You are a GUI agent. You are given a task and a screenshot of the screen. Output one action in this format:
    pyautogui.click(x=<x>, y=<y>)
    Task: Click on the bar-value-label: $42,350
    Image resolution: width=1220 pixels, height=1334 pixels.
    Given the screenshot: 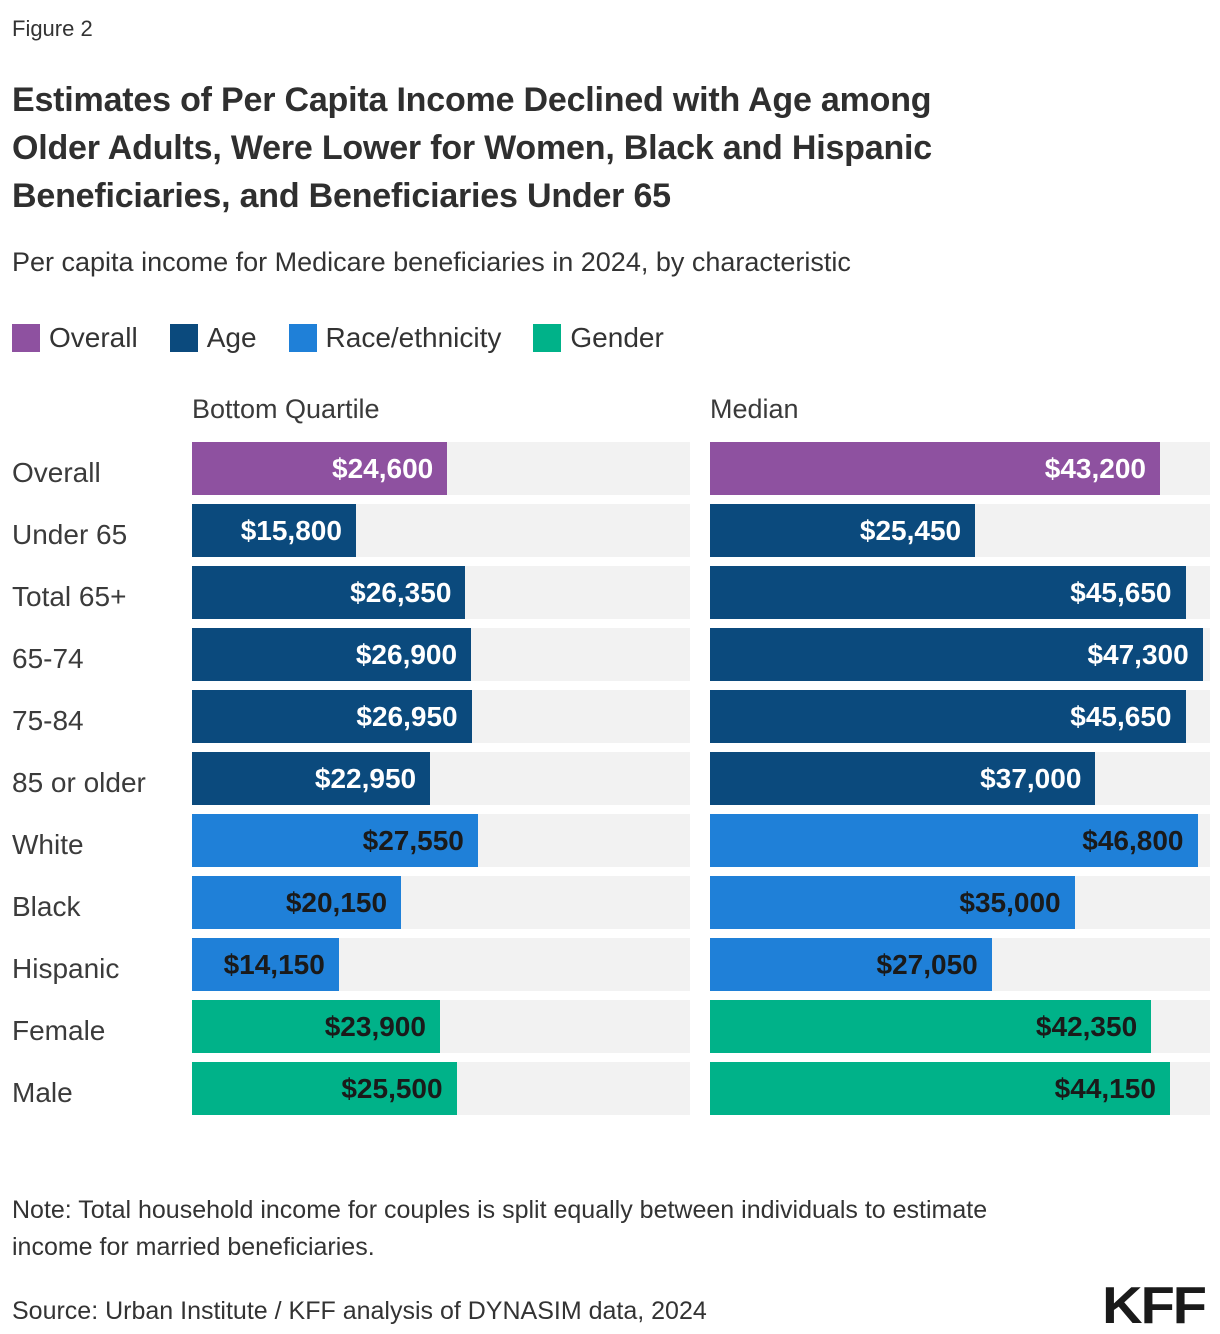 What is the action you would take?
    pyautogui.click(x=1086, y=1026)
    